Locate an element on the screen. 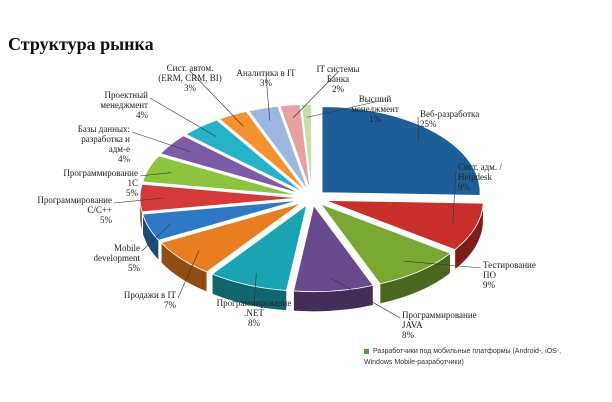  slice-label: Проектный менеджмент 4% is located at coordinates (124, 105).